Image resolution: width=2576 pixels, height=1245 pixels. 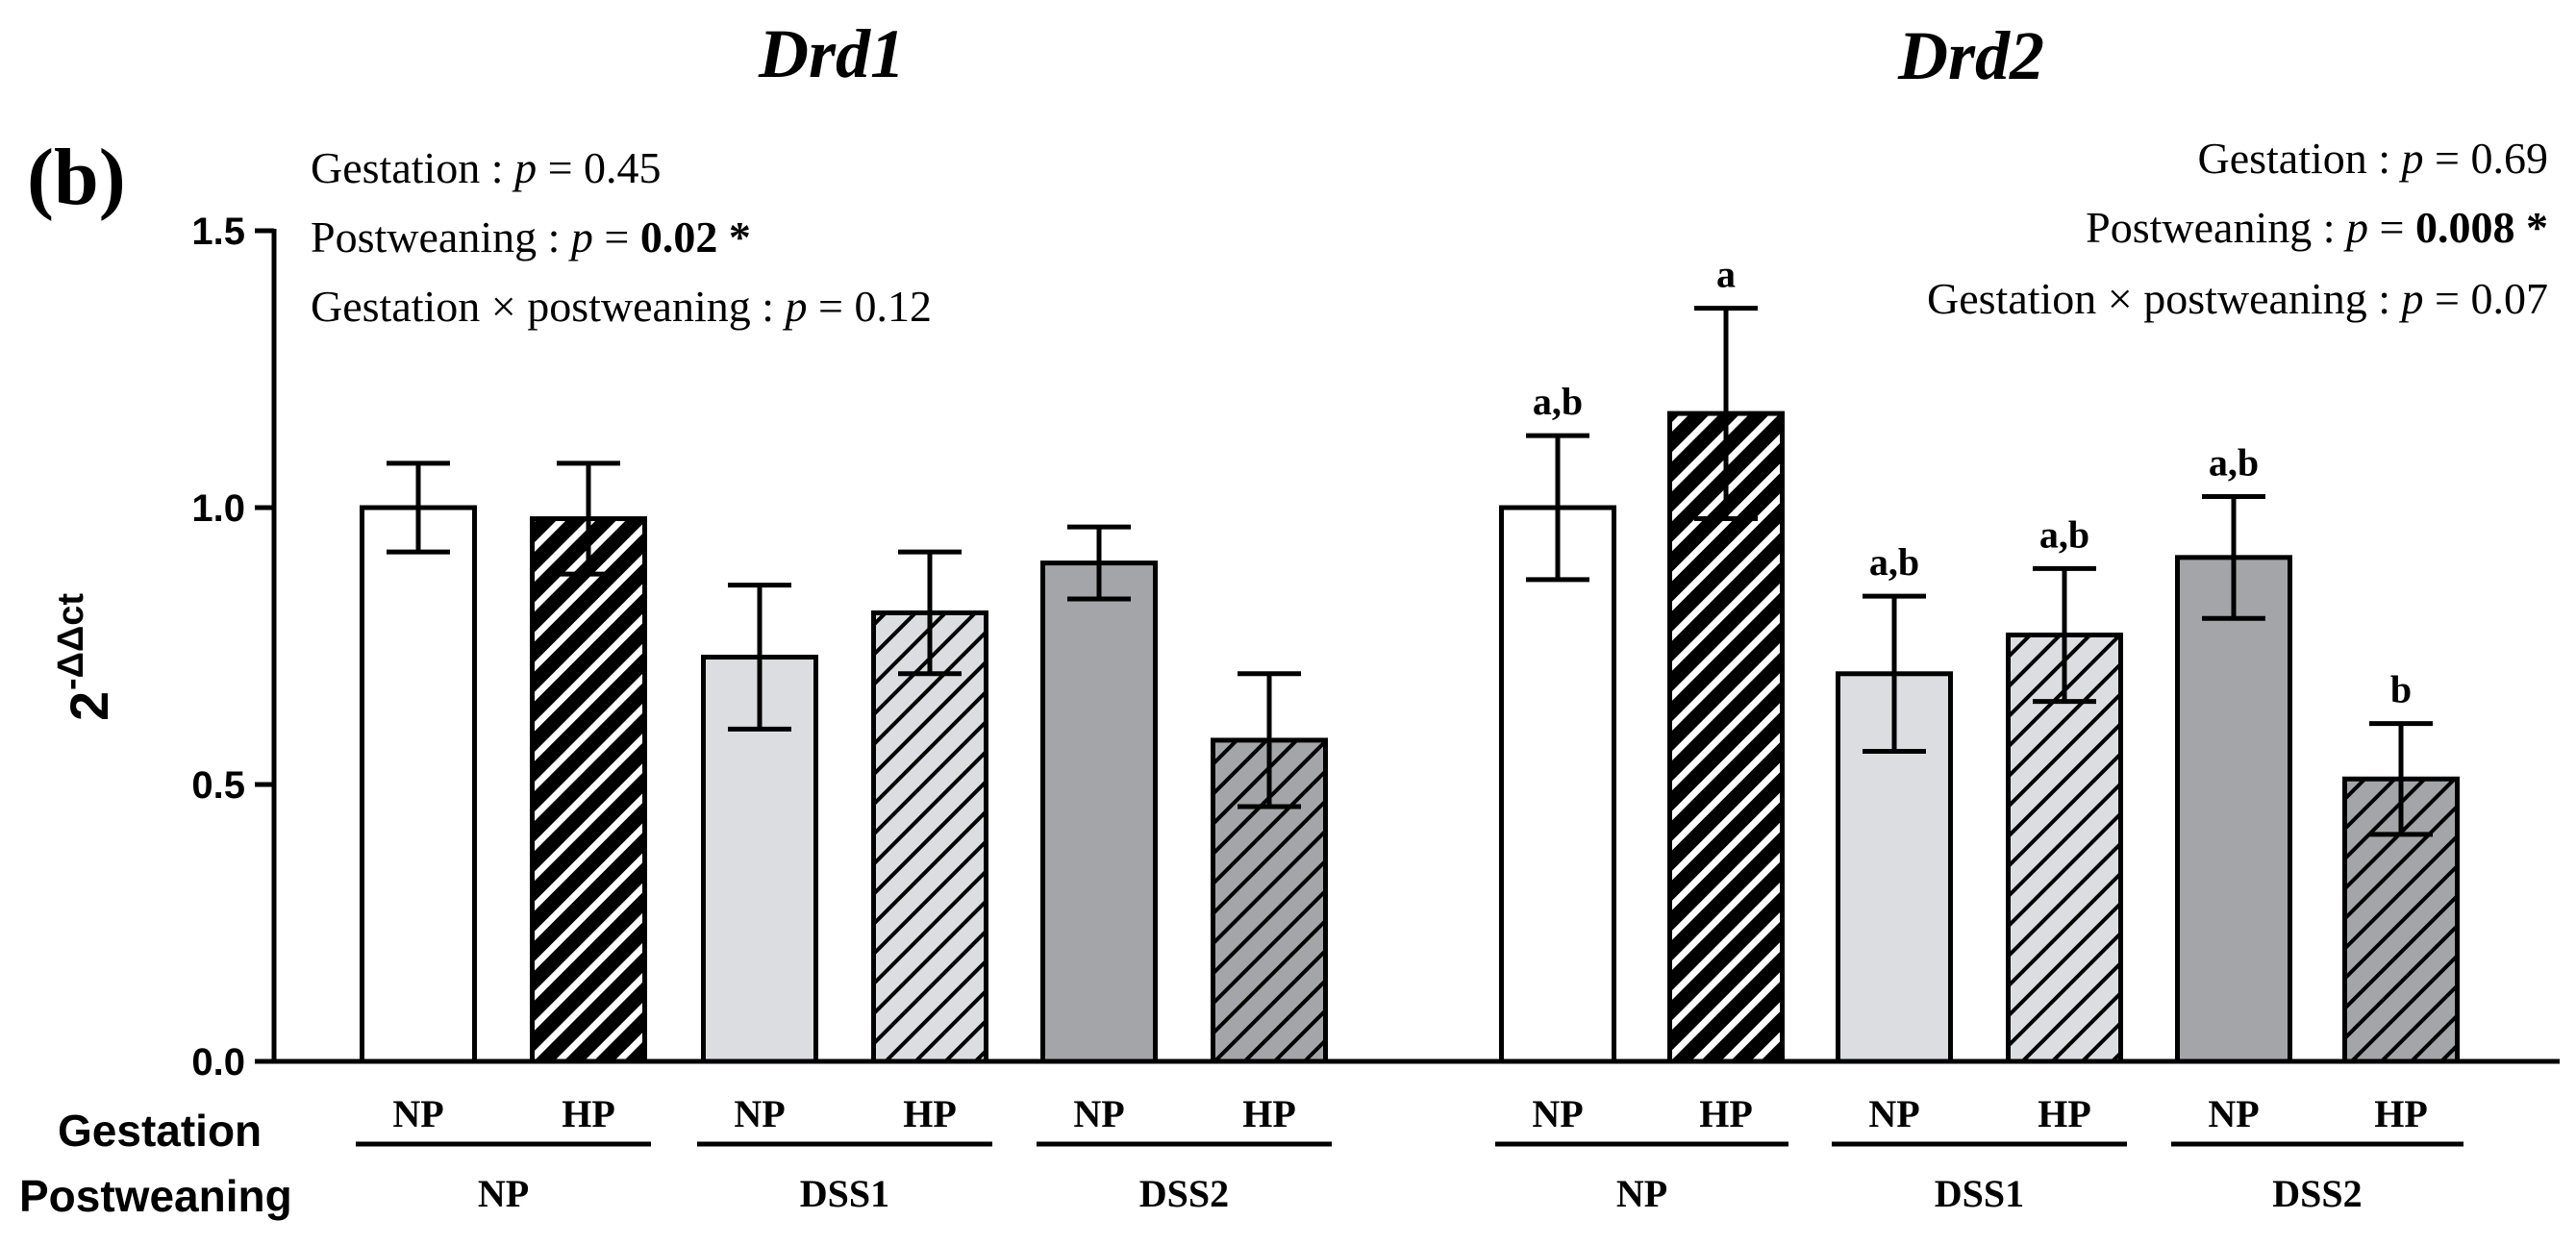 I want to click on y-tick-label: 1.5, so click(x=218, y=232).